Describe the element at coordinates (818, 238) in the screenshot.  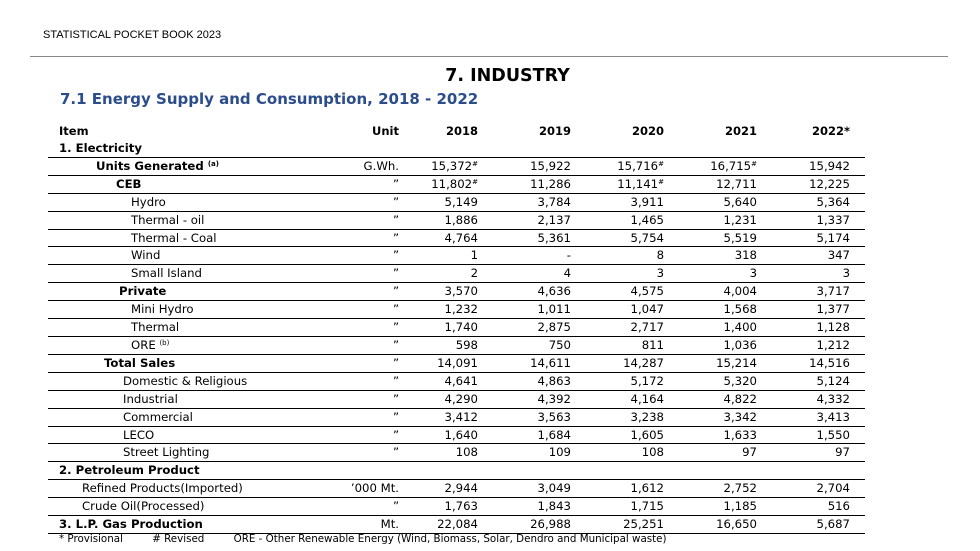
I see `value-cell: 5,174` at that location.